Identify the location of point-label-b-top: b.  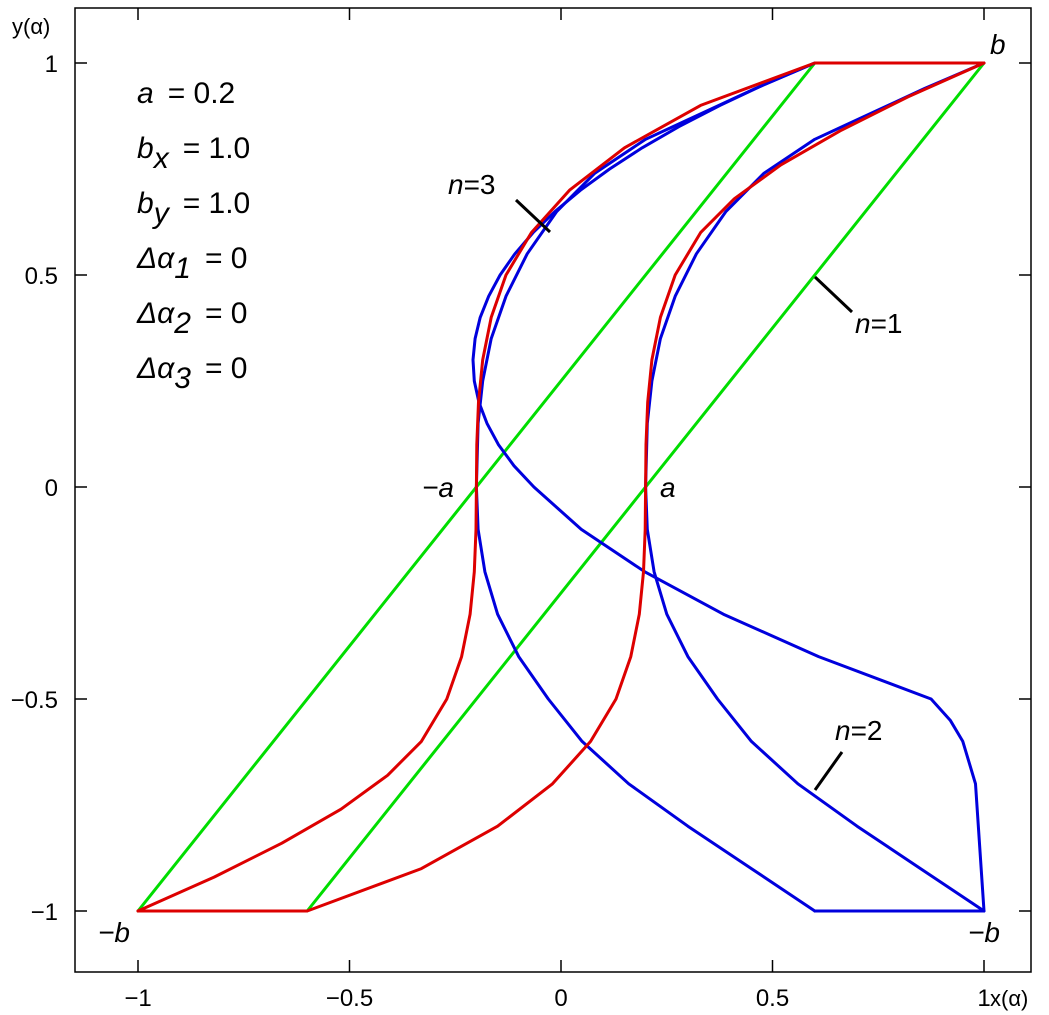
(998, 44).